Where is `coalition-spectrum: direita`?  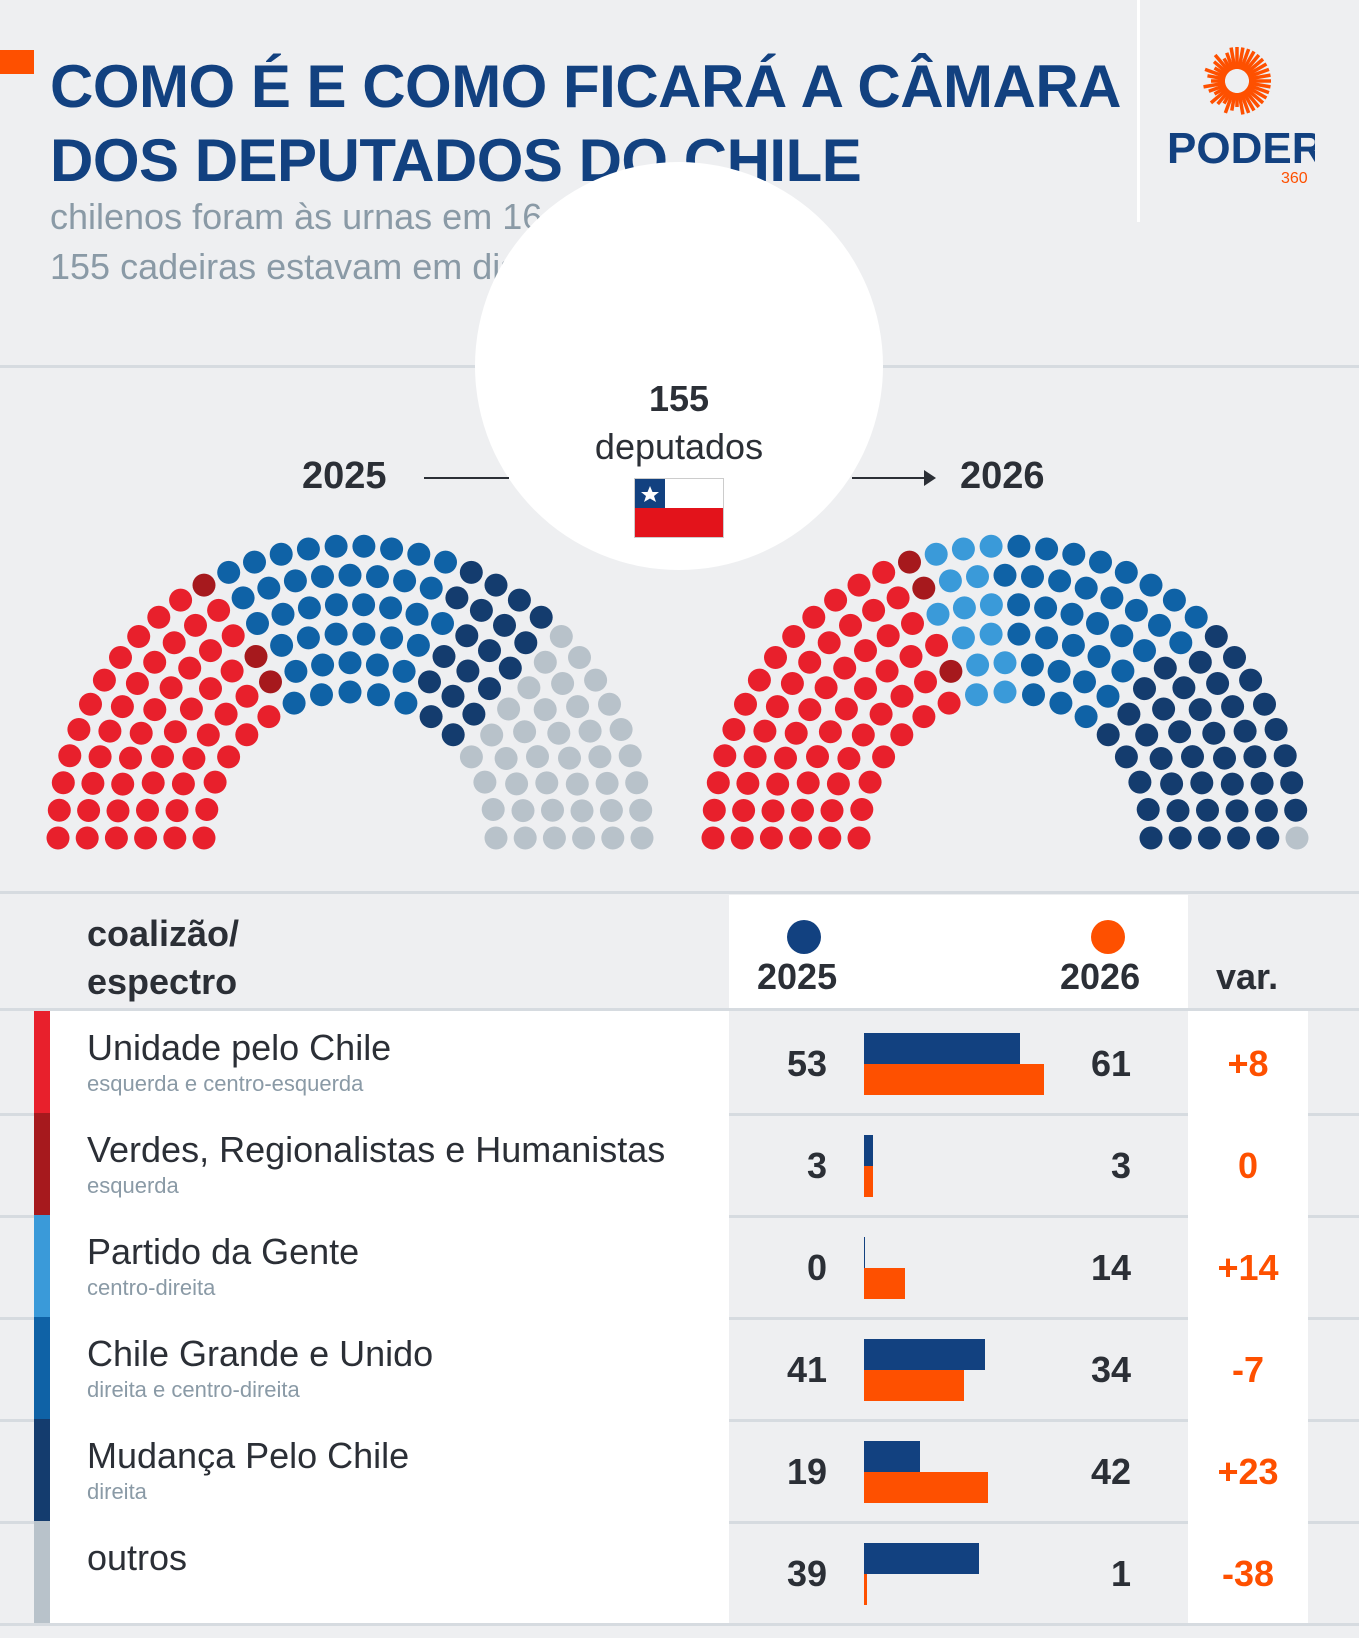 coalition-spectrum: direita is located at coordinates (117, 1491).